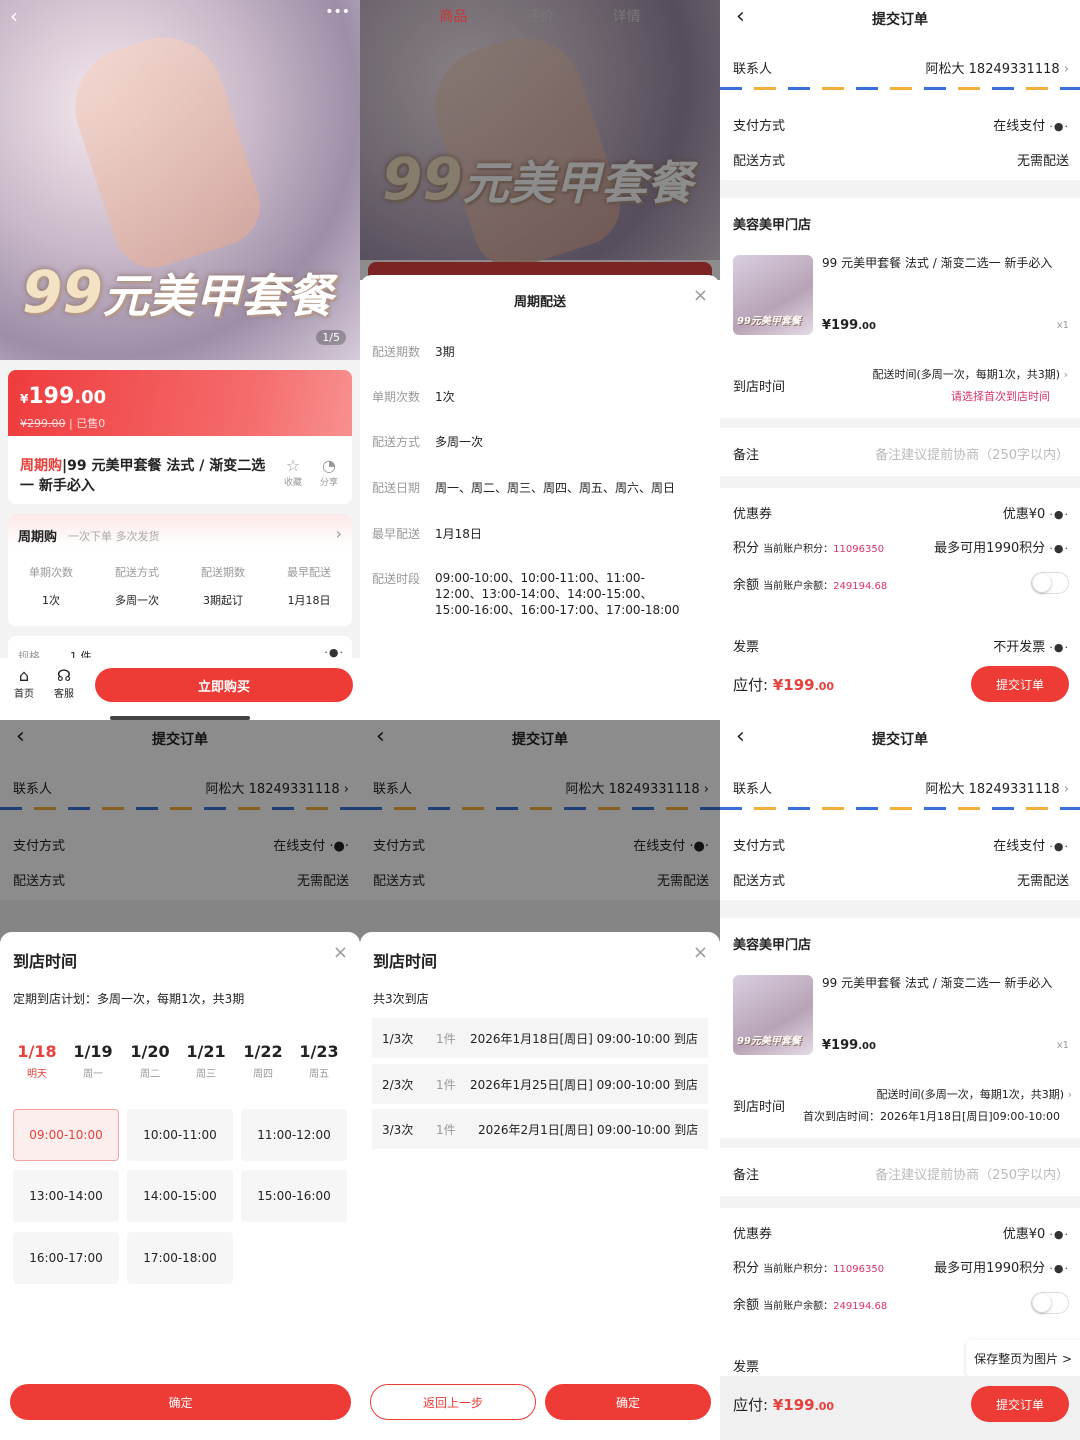 Image resolution: width=1080 pixels, height=1440 pixels. I want to click on hero-title: 99元美甲套餐, so click(177, 292).